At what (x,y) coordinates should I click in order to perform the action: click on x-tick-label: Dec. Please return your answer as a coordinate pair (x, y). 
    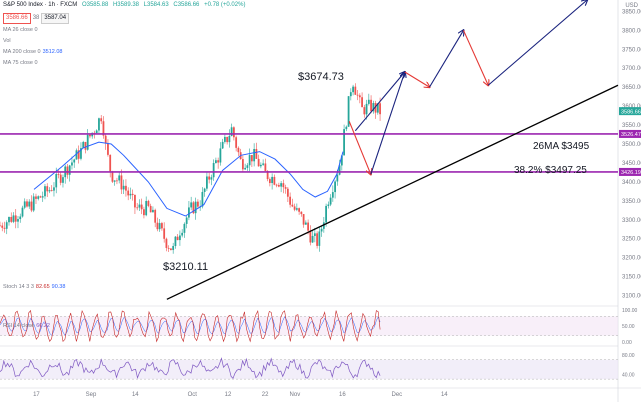
    Looking at the image, I should click on (397, 395).